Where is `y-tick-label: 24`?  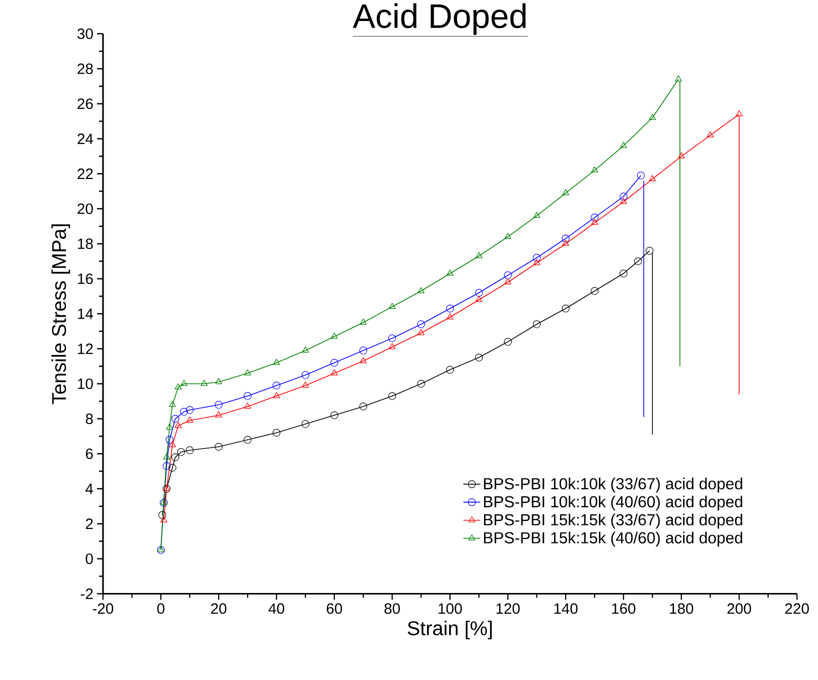
y-tick-label: 24 is located at coordinates (86, 139).